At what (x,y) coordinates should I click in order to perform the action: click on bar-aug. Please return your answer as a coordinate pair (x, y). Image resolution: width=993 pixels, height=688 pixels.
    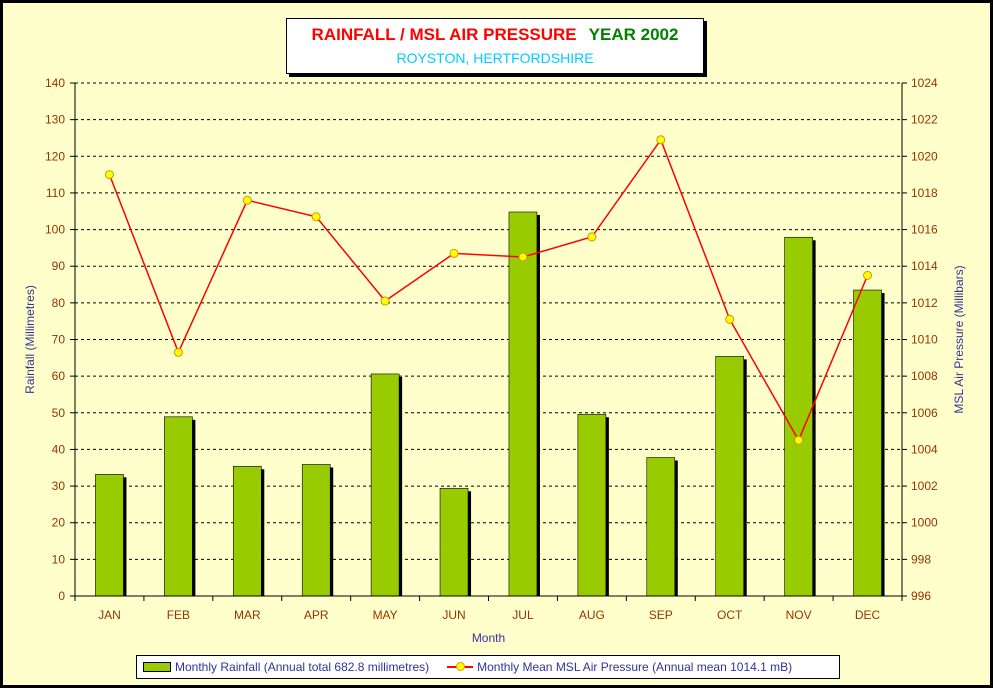
    Looking at the image, I should click on (592, 505).